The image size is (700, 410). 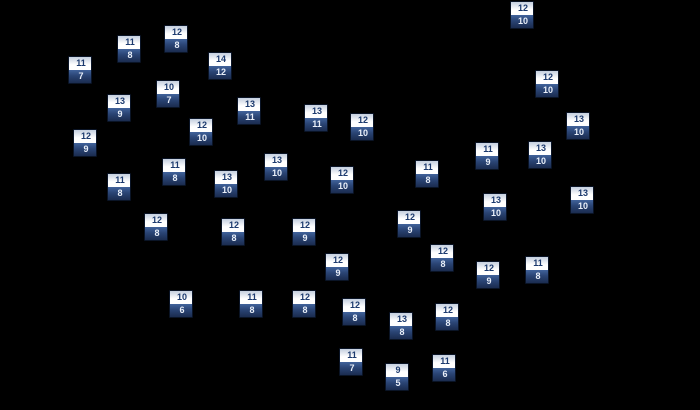 I want to click on temp-marker: 11 9, so click(x=487, y=156).